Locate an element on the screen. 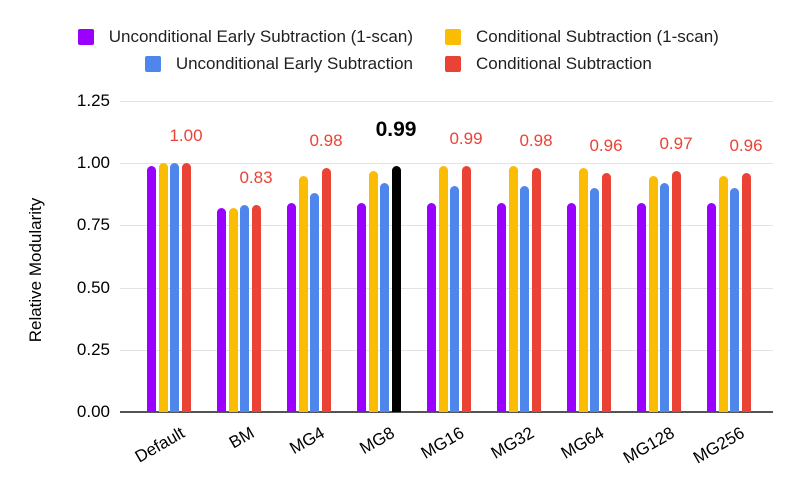 This screenshot has width=797, height=489. bar-mg256-conditional-subtraction is located at coordinates (746, 292).